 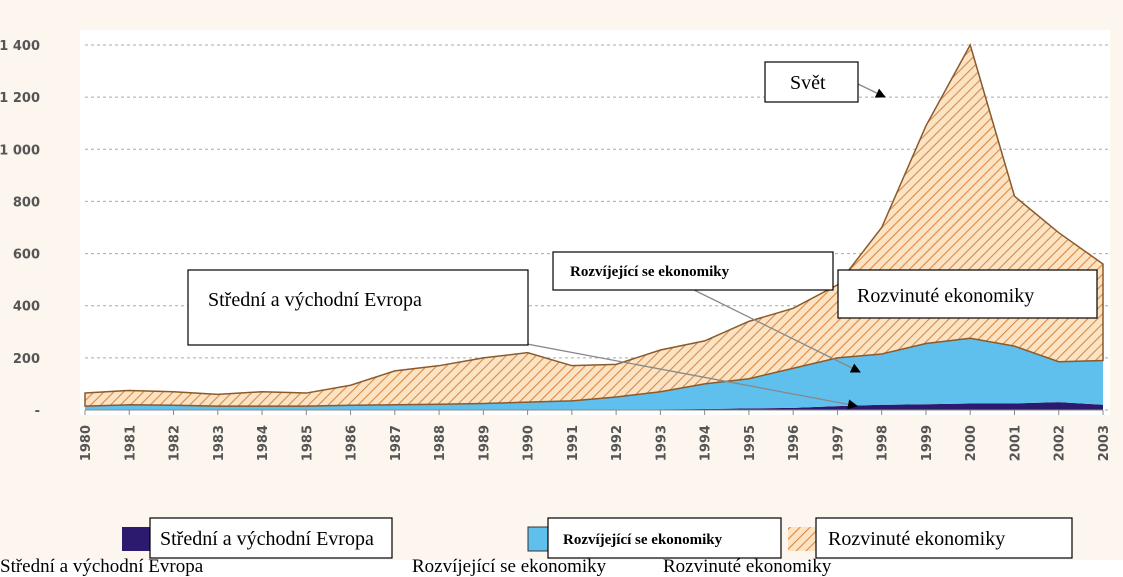 I want to click on x-tick-label: 2000, so click(x=971, y=443).